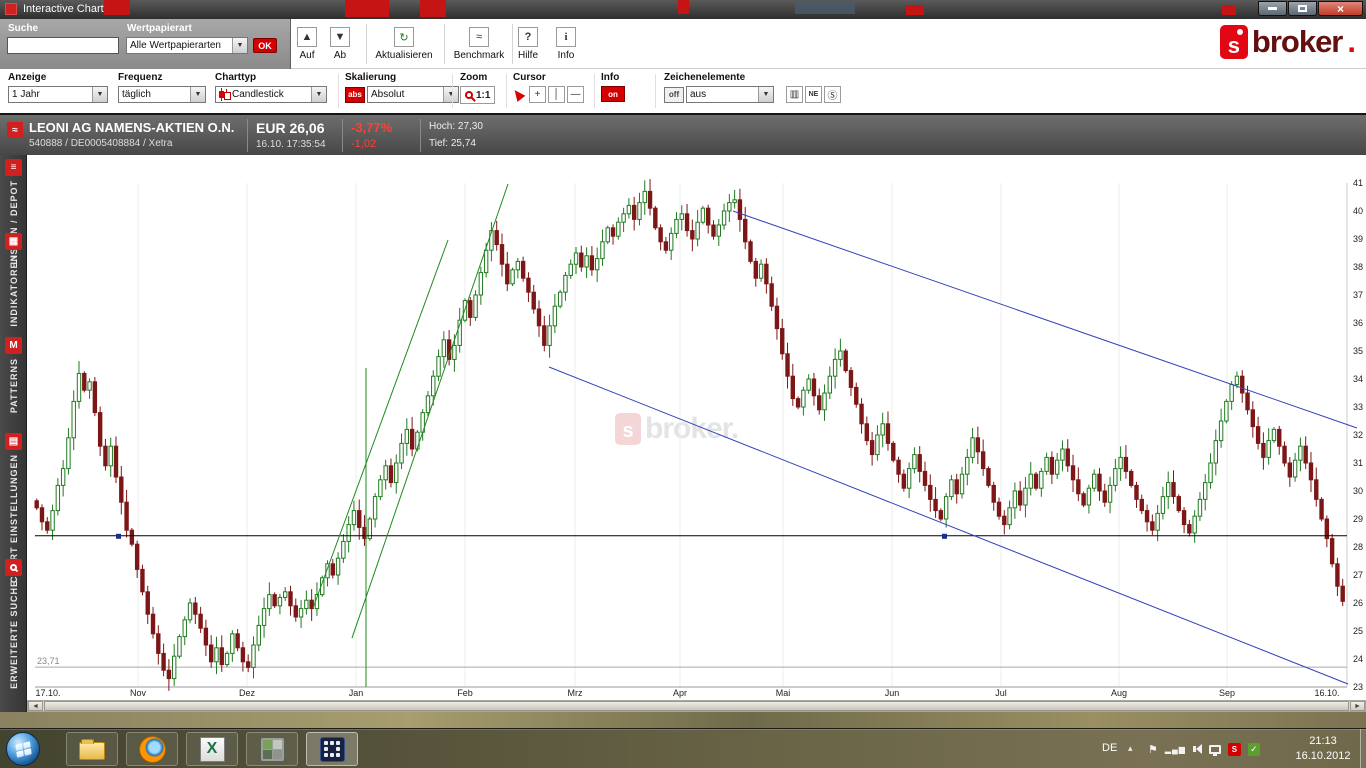  I want to click on ab-button: ▼ Ab, so click(340, 44).